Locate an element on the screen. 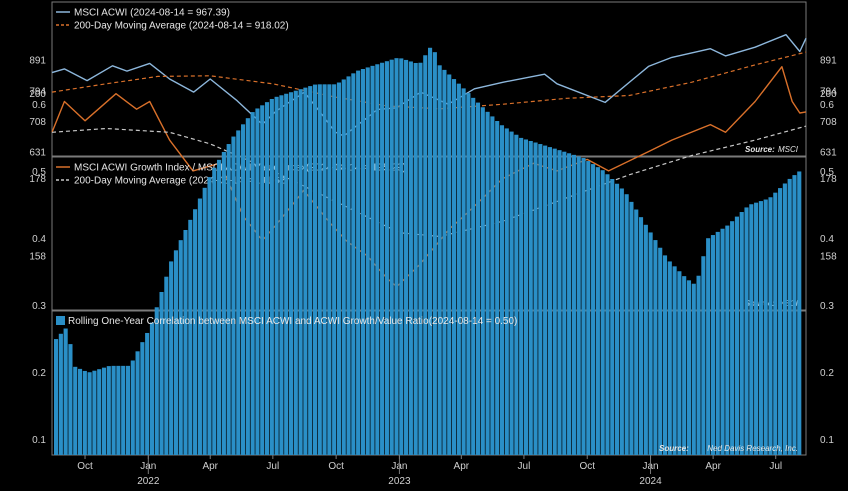 The height and width of the screenshot is (491, 848). y-tick-label-left: 200 is located at coordinates (37, 94).